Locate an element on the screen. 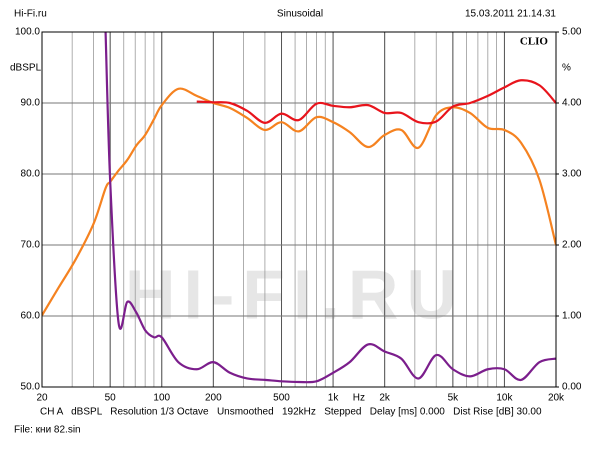  y-tick-label: 80.0 is located at coordinates (31, 174).